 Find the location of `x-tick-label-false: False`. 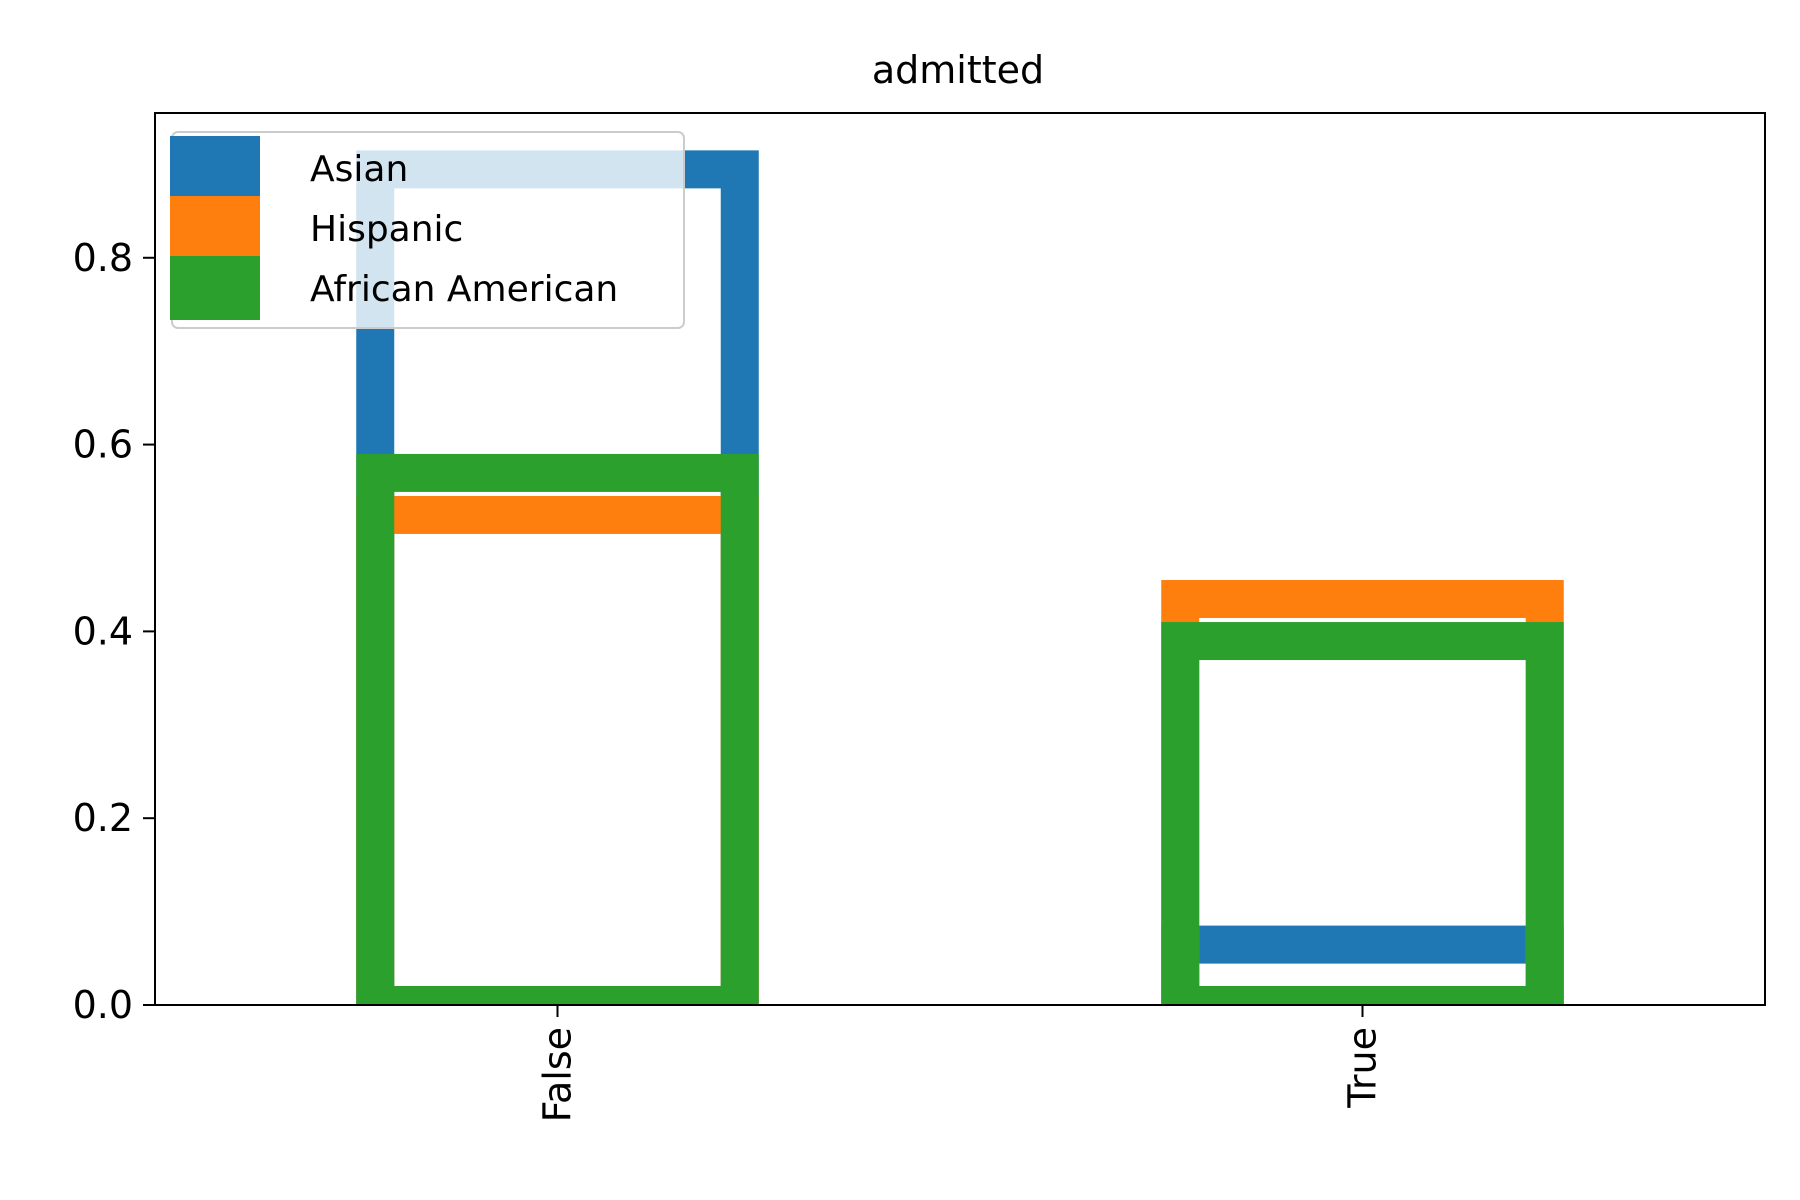

x-tick-label-false: False is located at coordinates (558, 1074).